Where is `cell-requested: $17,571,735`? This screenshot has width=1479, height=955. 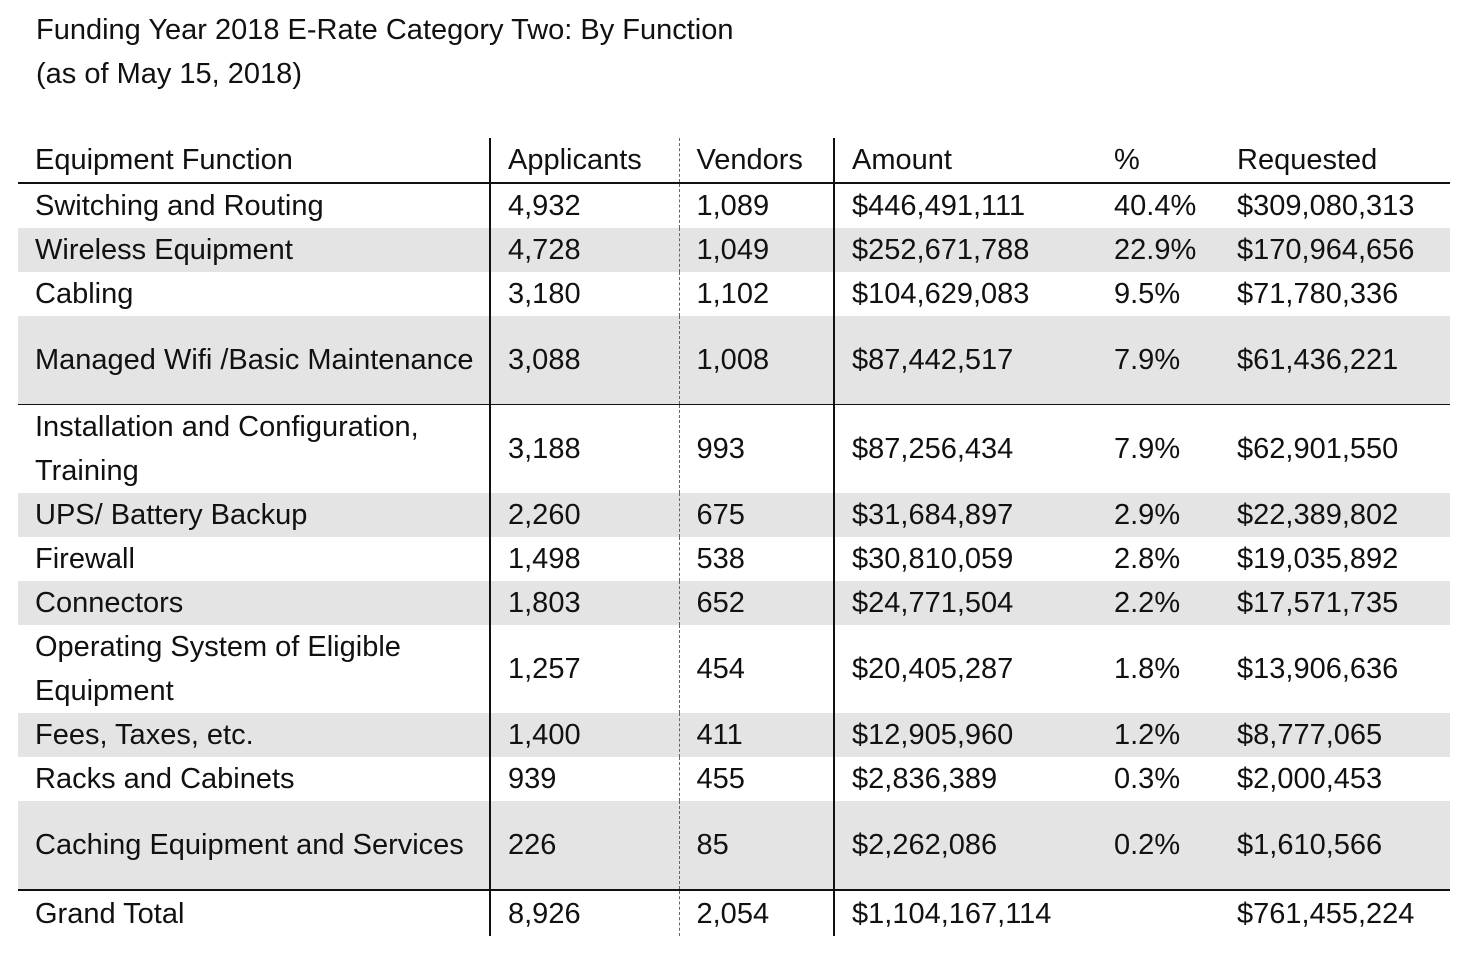
cell-requested: $17,571,735 is located at coordinates (1335, 603).